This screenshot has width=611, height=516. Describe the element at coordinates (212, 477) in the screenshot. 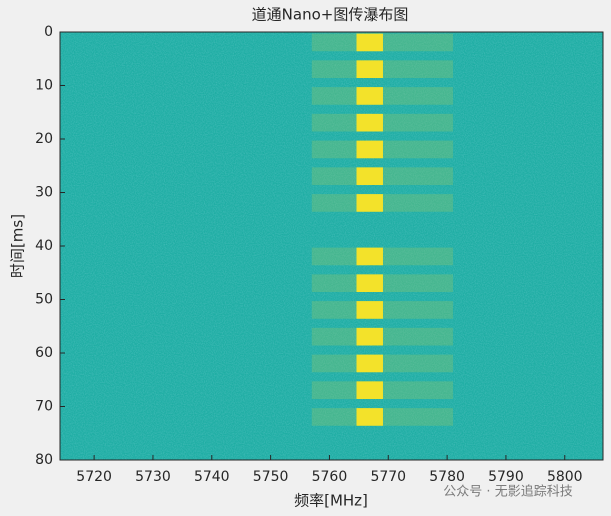

I see `x-tick-label: 5740` at that location.